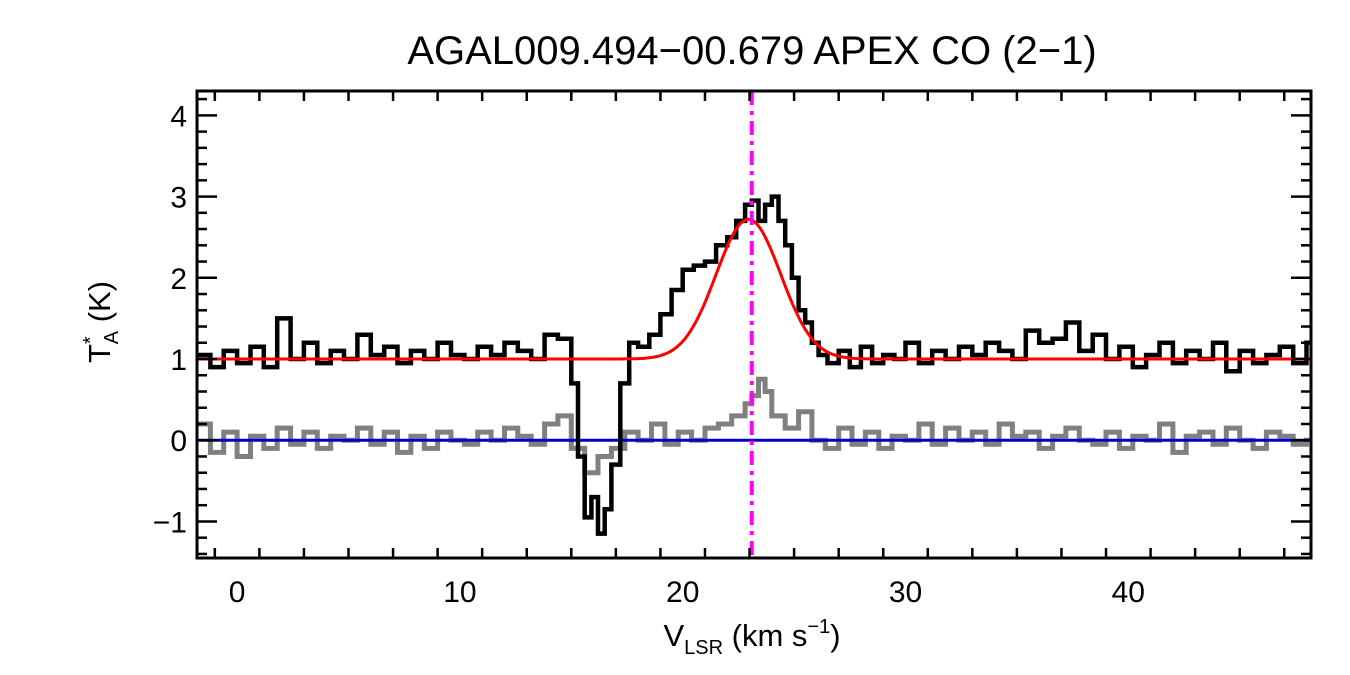 Image resolution: width=1350 pixels, height=675 pixels. Describe the element at coordinates (112, 337) in the screenshot. I see `y-axis-label-sub: A` at that location.